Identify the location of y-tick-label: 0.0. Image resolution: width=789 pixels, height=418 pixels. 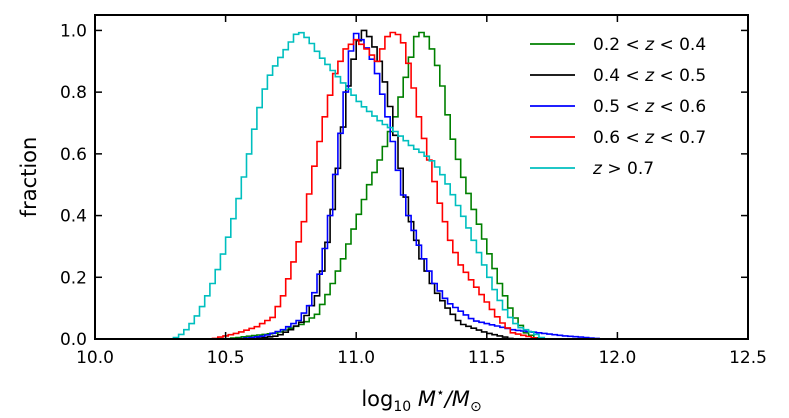
(73, 340).